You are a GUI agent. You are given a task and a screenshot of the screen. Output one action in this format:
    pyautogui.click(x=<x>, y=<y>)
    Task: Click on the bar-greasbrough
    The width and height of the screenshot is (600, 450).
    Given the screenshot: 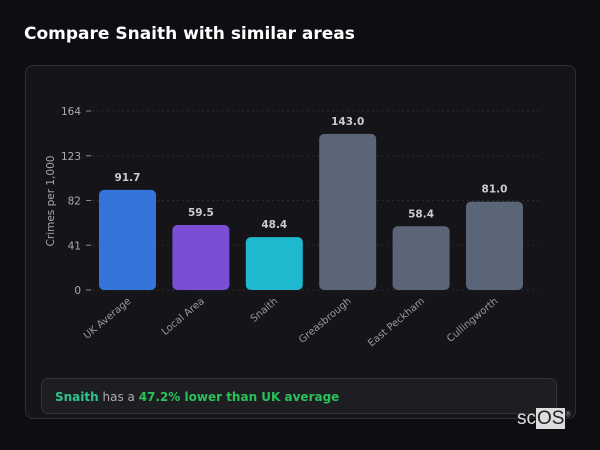 What is the action you would take?
    pyautogui.click(x=348, y=211)
    